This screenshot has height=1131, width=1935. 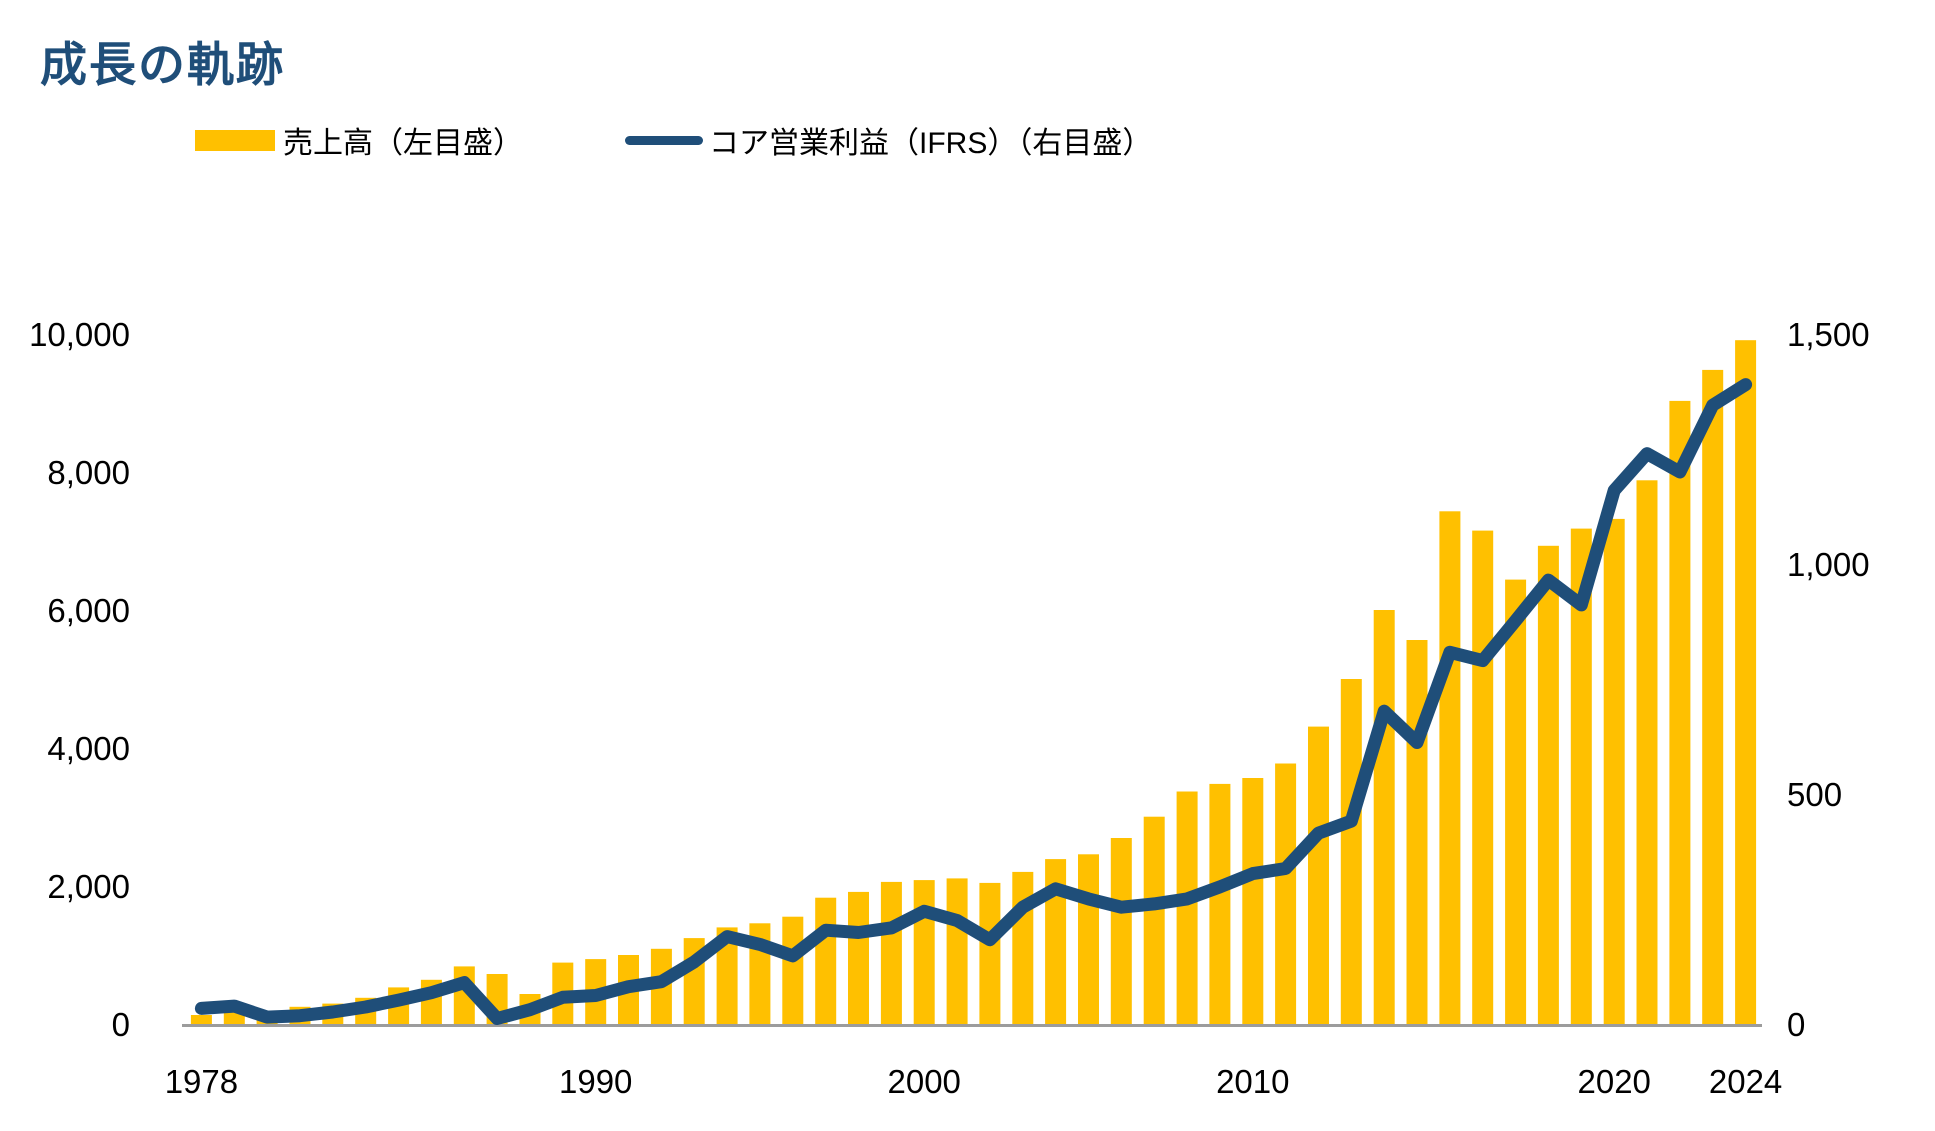 What do you see at coordinates (990, 953) in the screenshot?
I see `sales-bar-2002` at bounding box center [990, 953].